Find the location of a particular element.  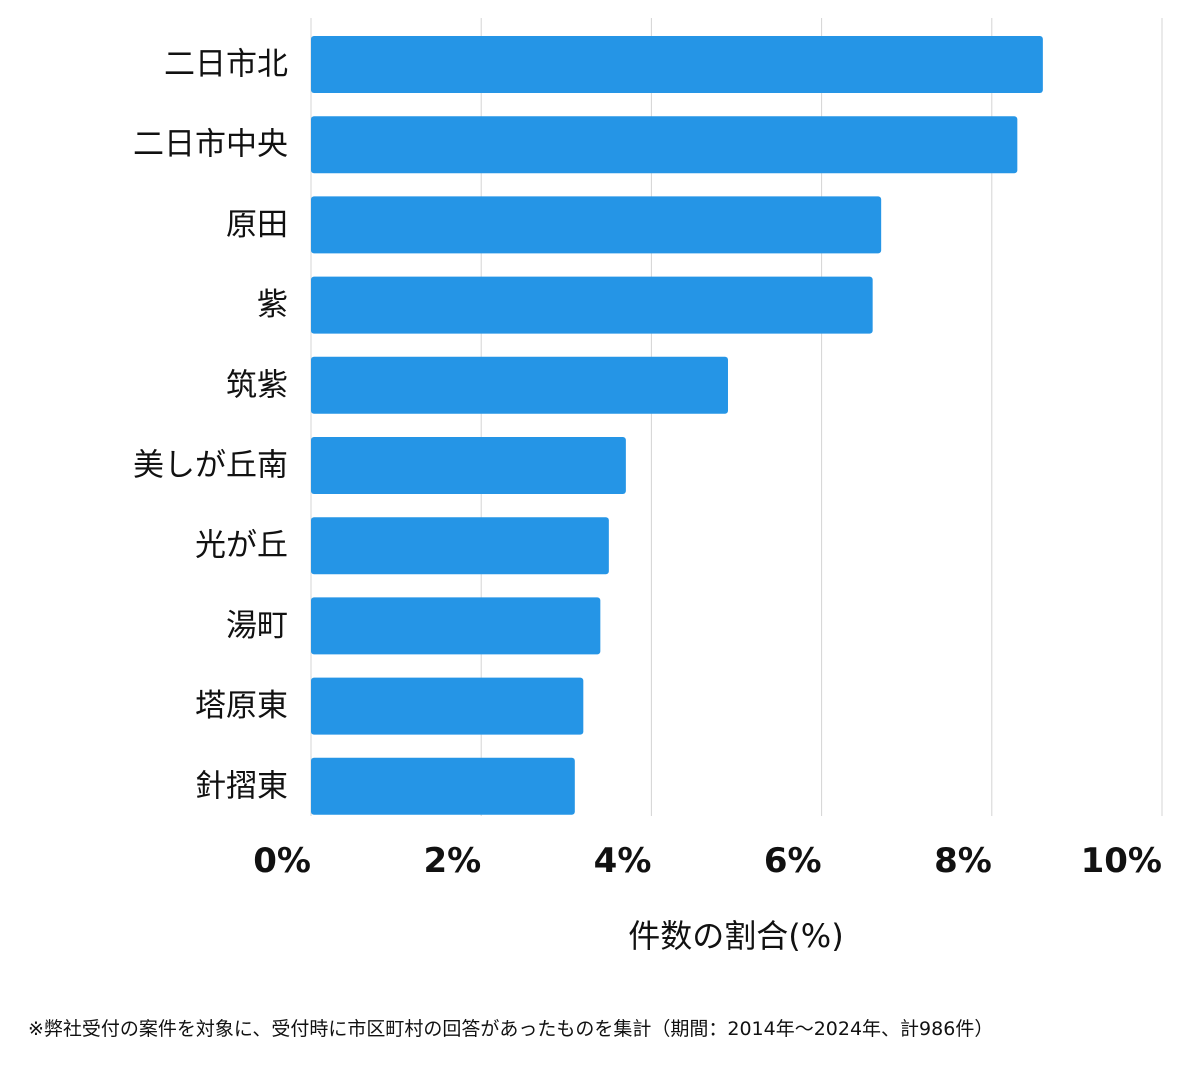

category-label-2: 原田 is located at coordinates (257, 225).